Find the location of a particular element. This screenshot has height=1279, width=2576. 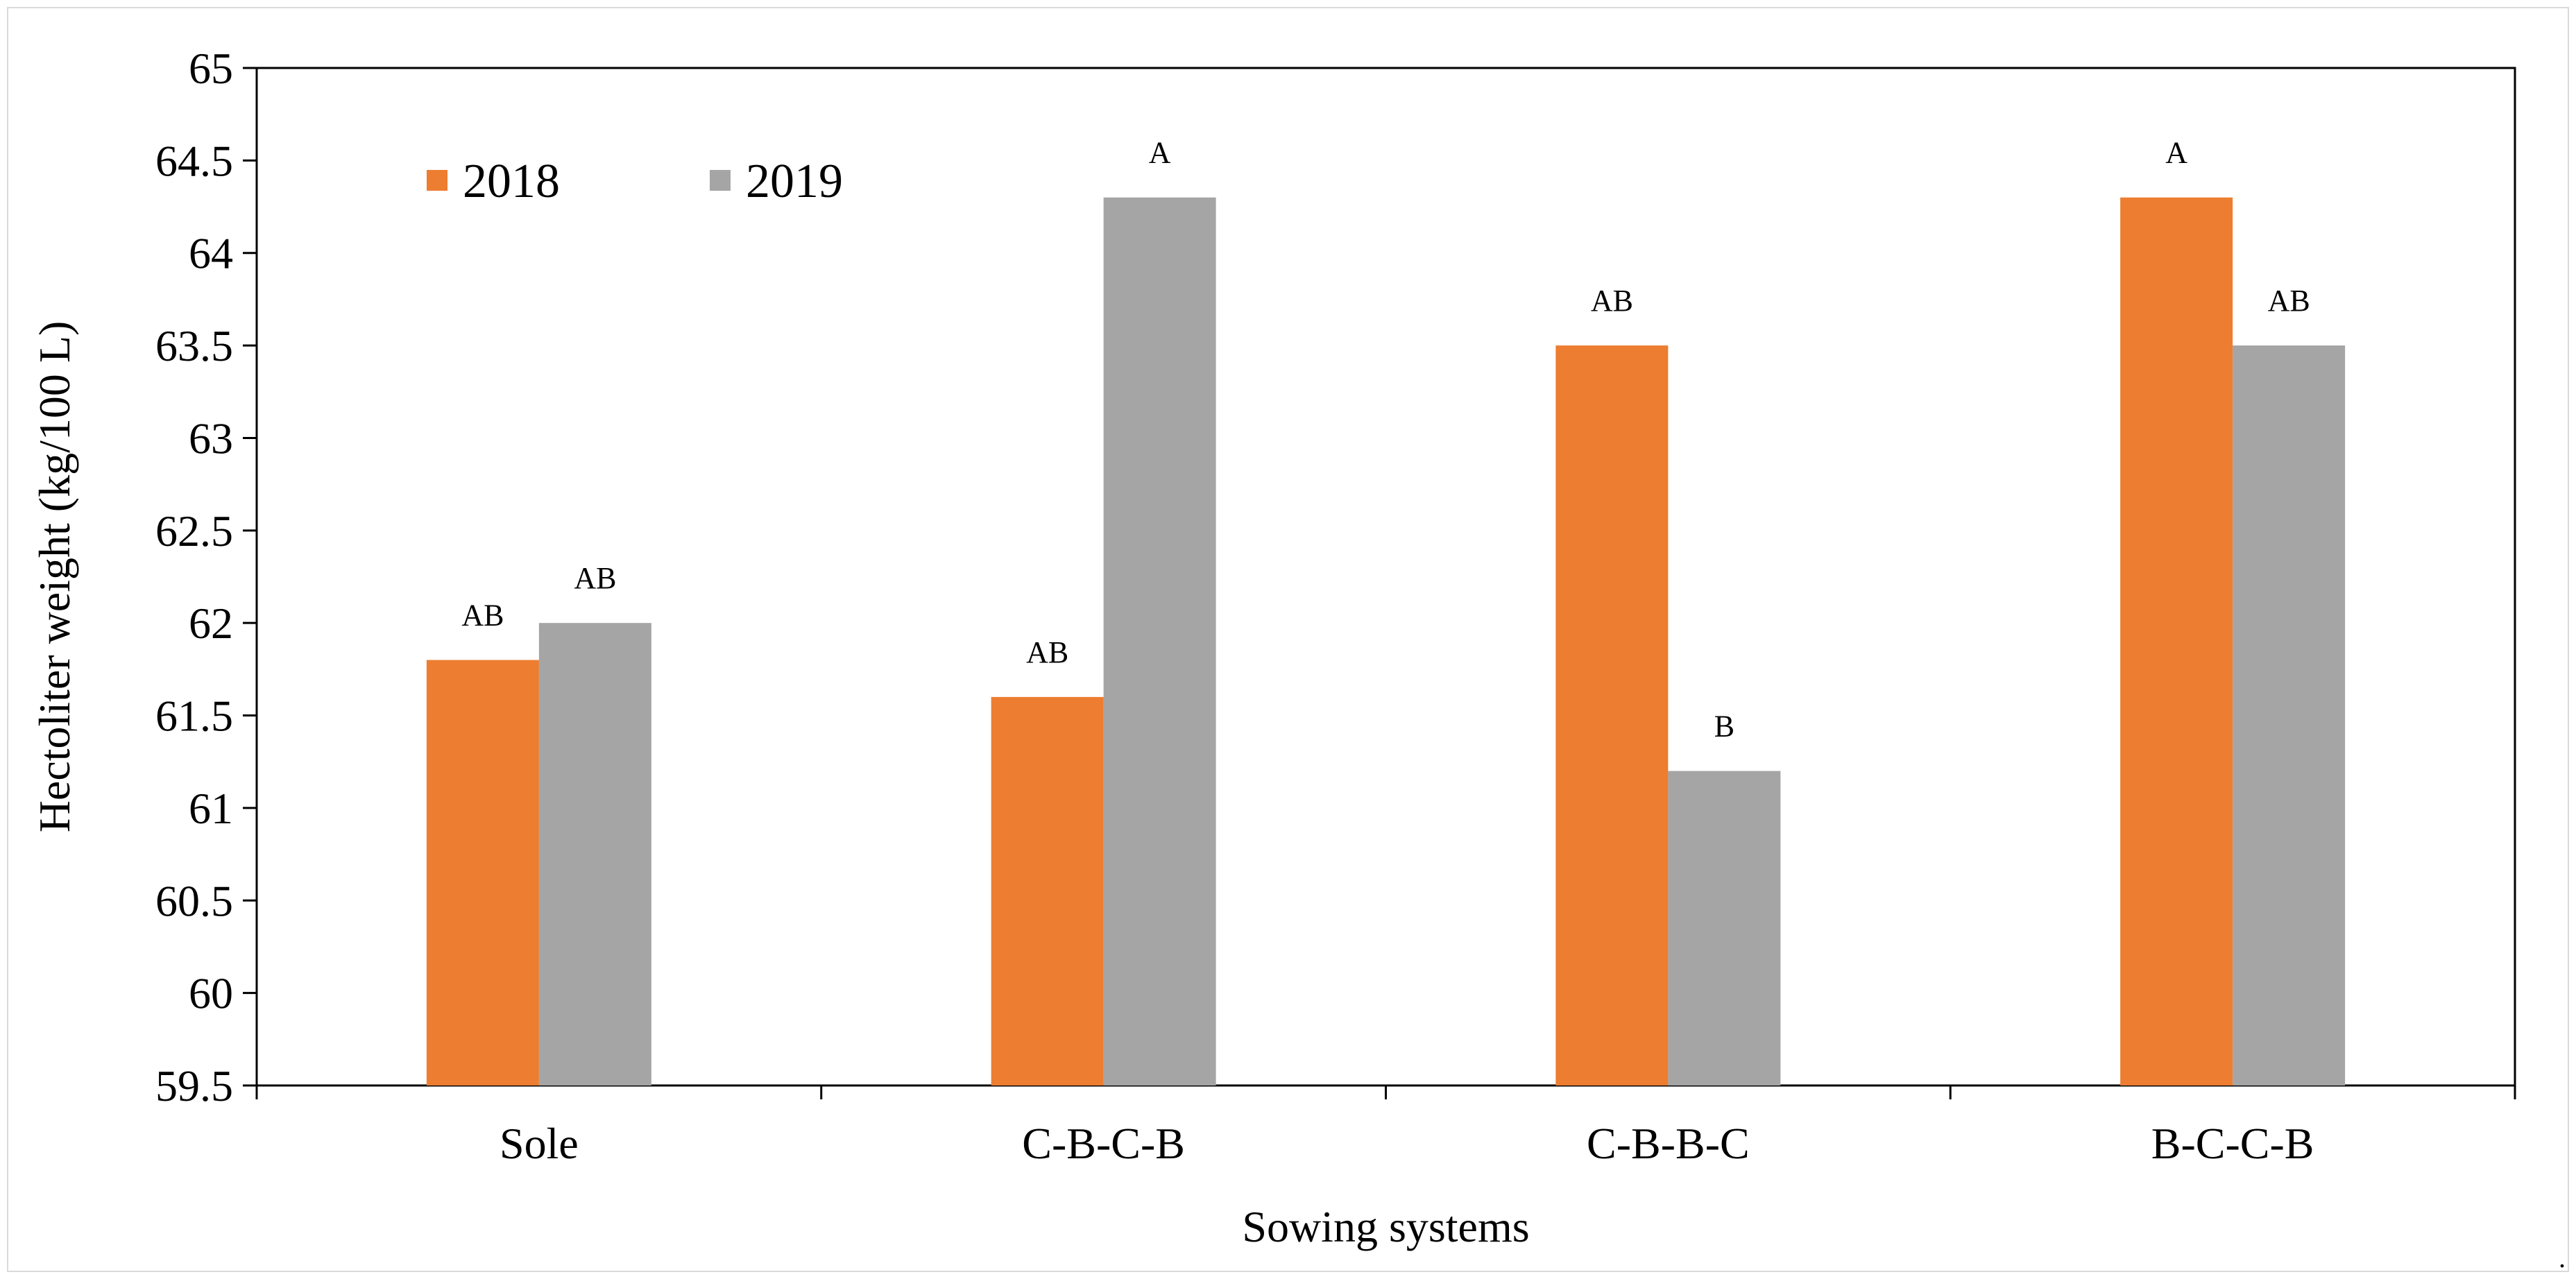

y-tick-label: 63 is located at coordinates (211, 438).